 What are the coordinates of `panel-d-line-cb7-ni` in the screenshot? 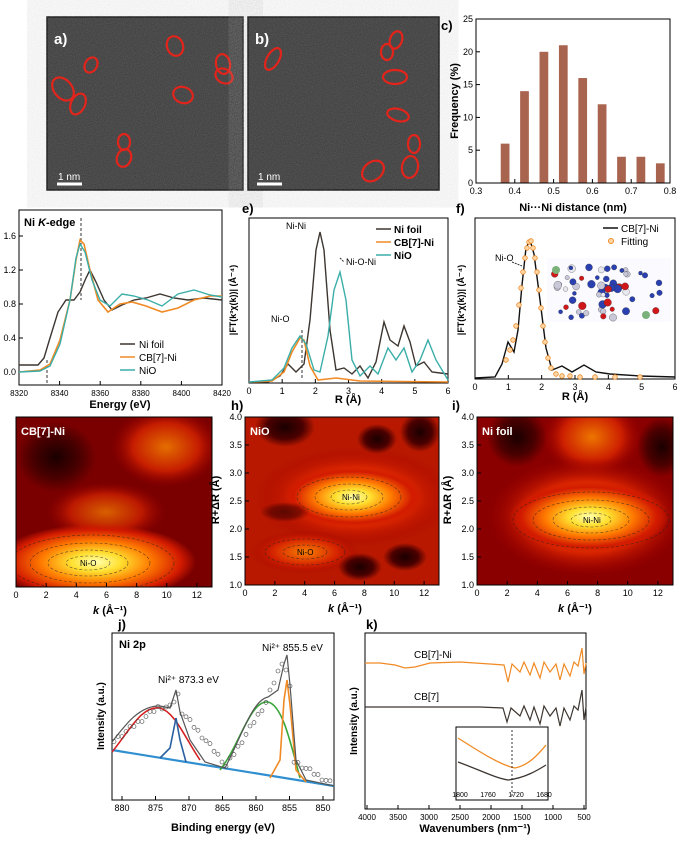 It's located at (120, 305).